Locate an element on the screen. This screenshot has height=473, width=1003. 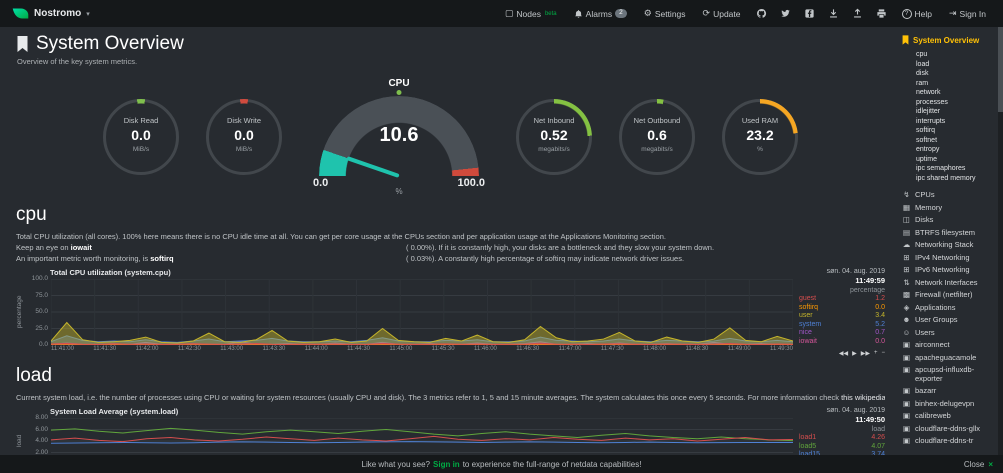
export-snapshot-button is located at coordinates (857, 13).